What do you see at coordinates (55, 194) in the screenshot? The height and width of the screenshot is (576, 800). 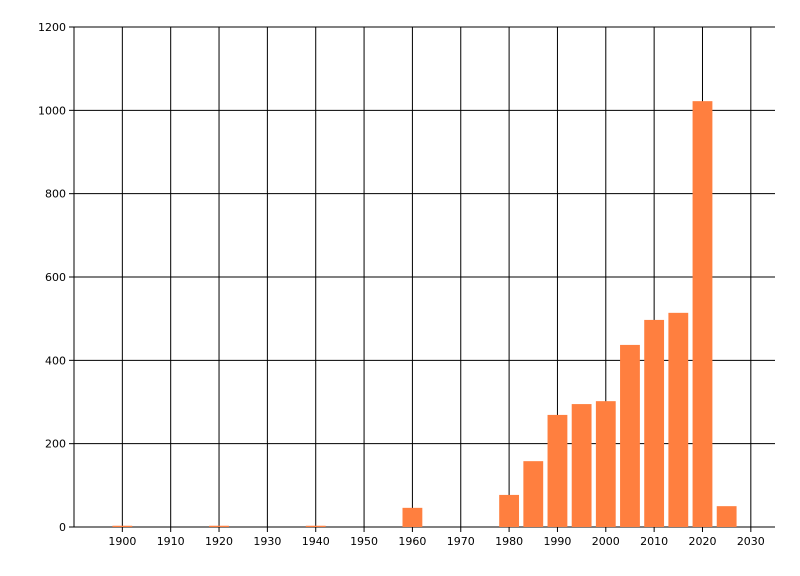 I see `y-tick-label: 800` at bounding box center [55, 194].